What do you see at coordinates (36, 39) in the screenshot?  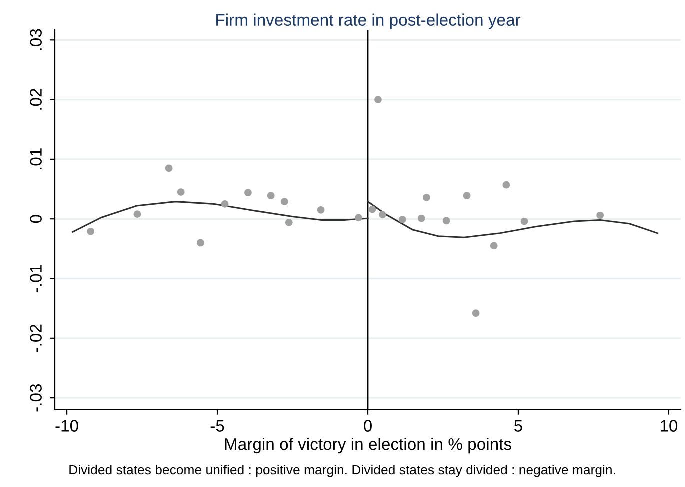 I see `y-tick-label: .03` at bounding box center [36, 39].